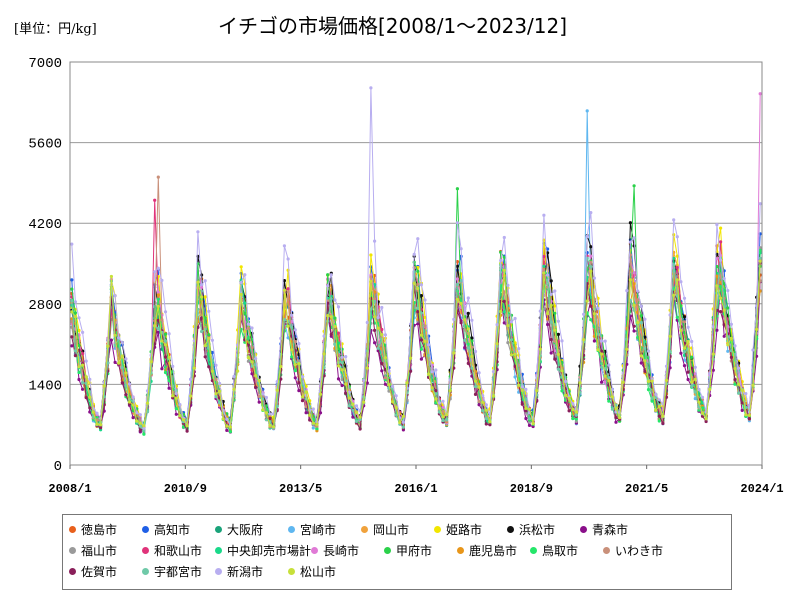  Describe the element at coordinates (761, 489) in the screenshot. I see `x-tick-label: 2024/1` at that location.